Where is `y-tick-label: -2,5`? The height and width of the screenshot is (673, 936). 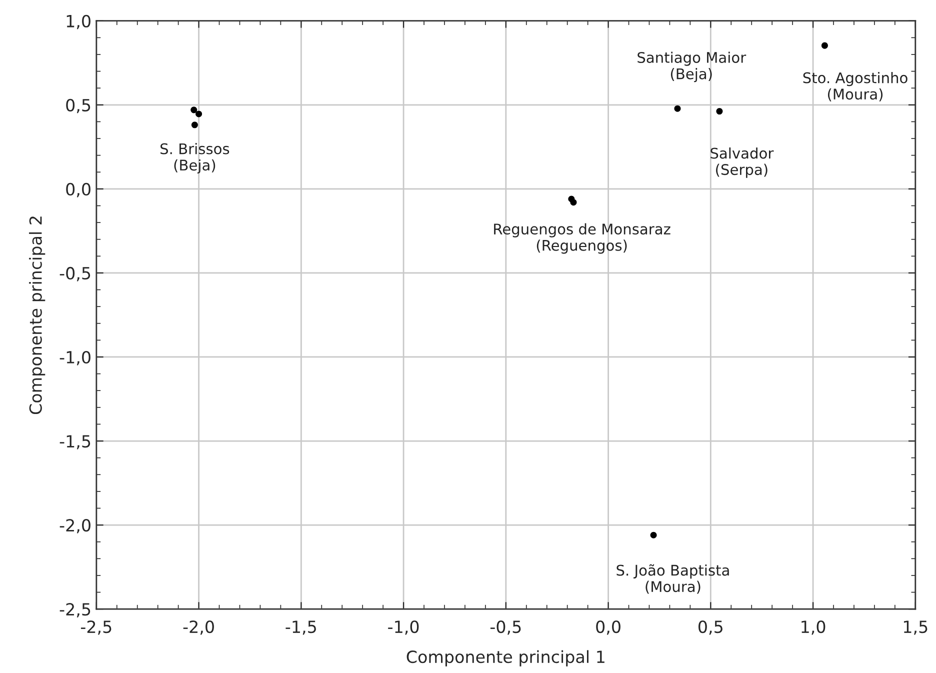
y-tick-label: -2,5 is located at coordinates (75, 610).